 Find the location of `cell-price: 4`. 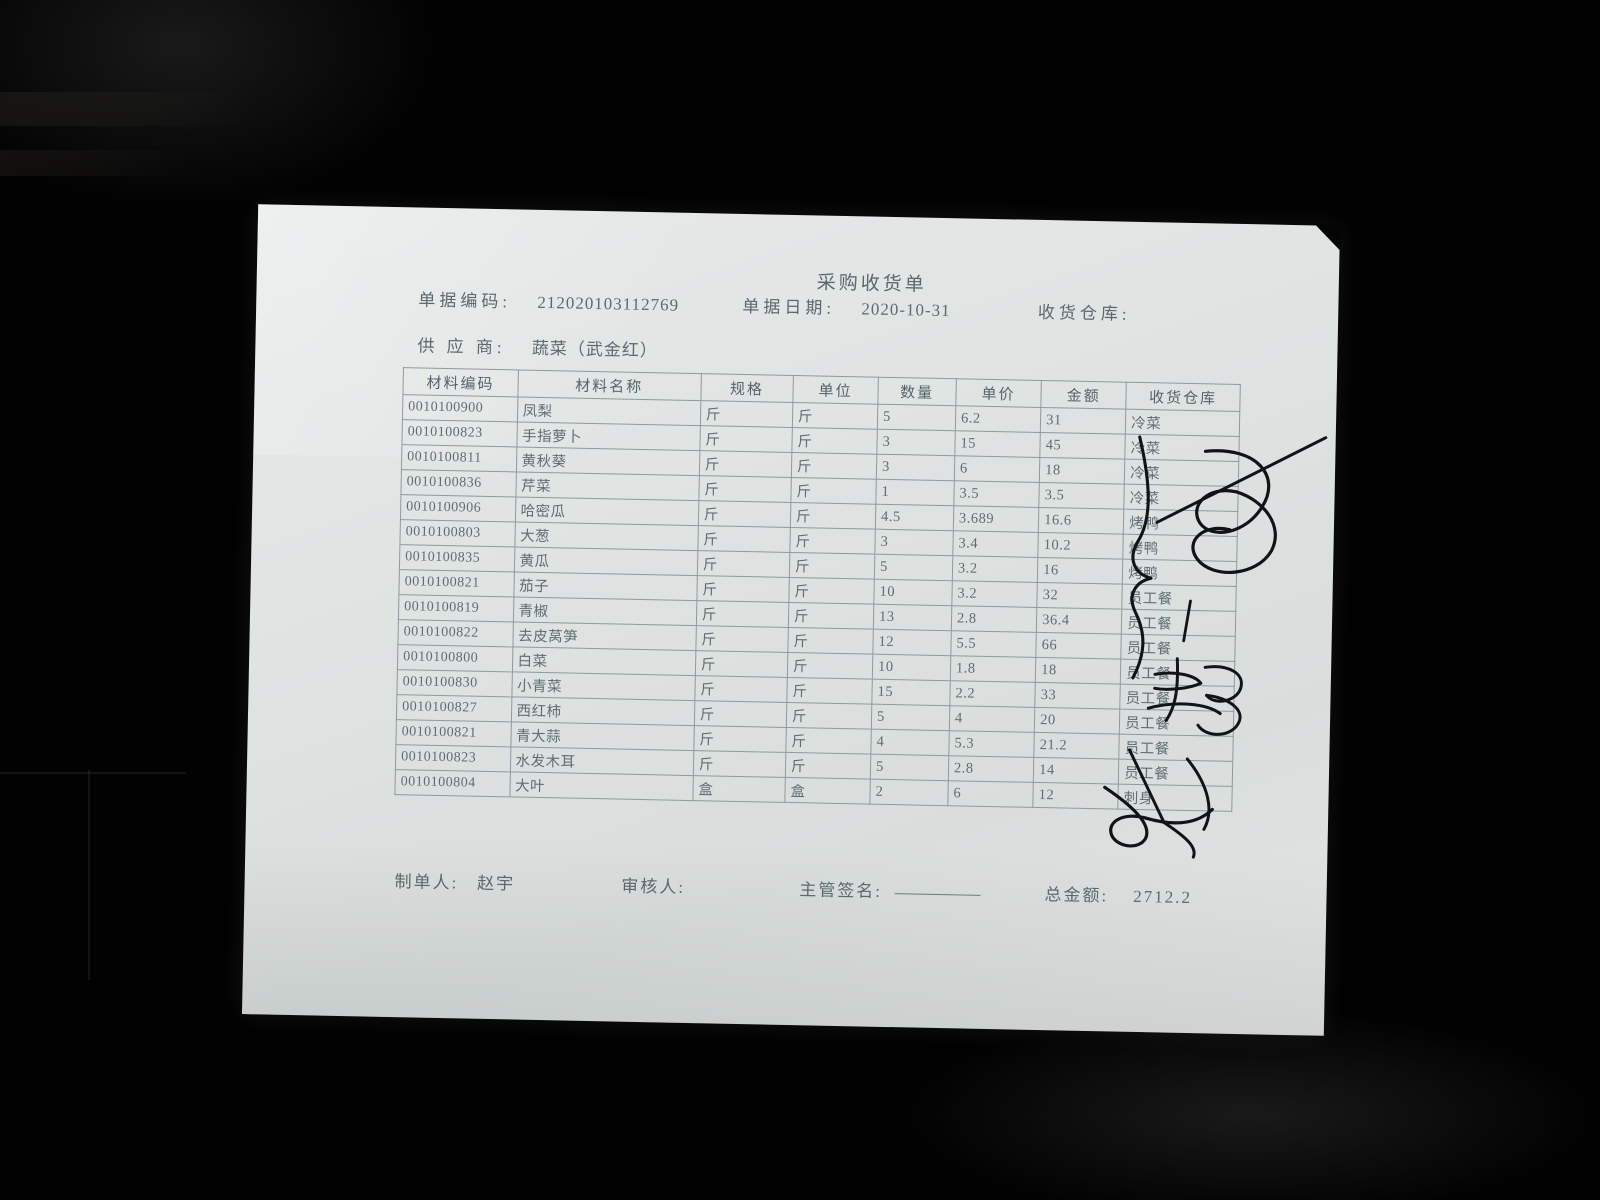

cell-price: 4 is located at coordinates (992, 719).